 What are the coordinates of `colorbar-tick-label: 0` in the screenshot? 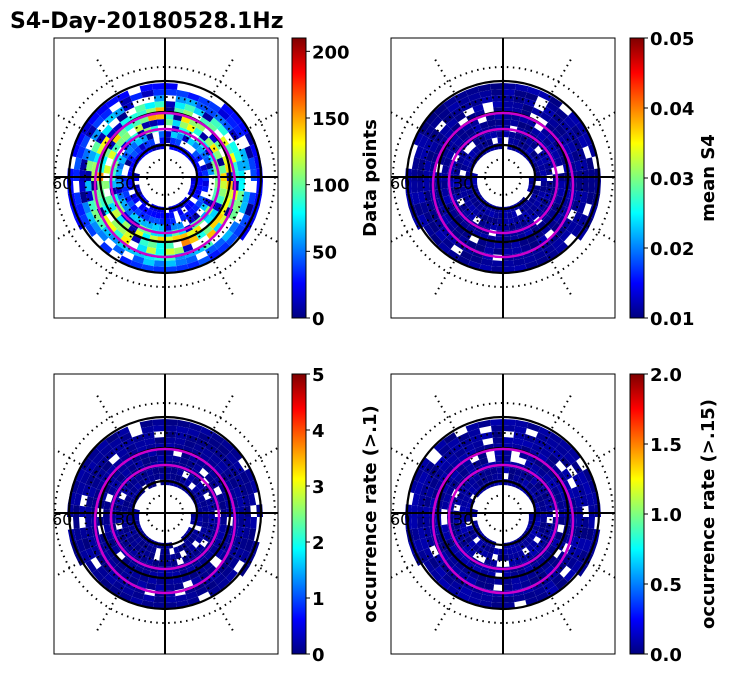 It's located at (318, 319).